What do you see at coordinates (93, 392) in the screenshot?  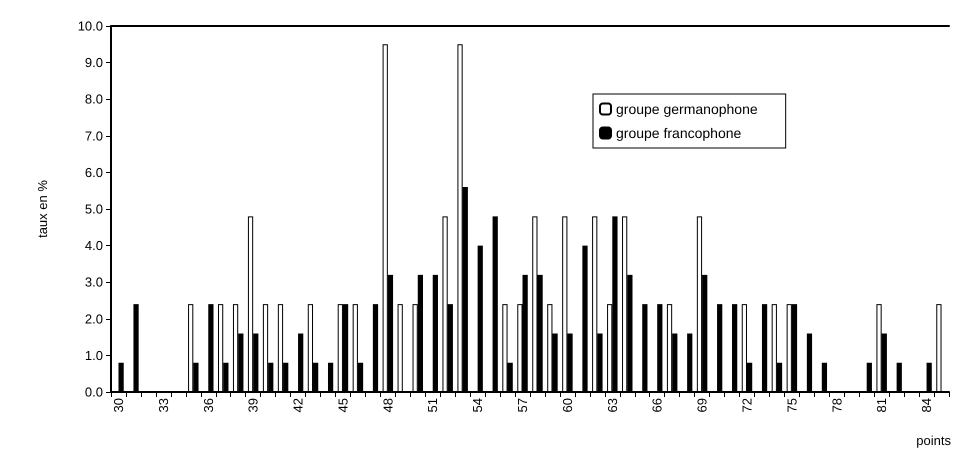 I see `y-tick-label: 0.0` at bounding box center [93, 392].